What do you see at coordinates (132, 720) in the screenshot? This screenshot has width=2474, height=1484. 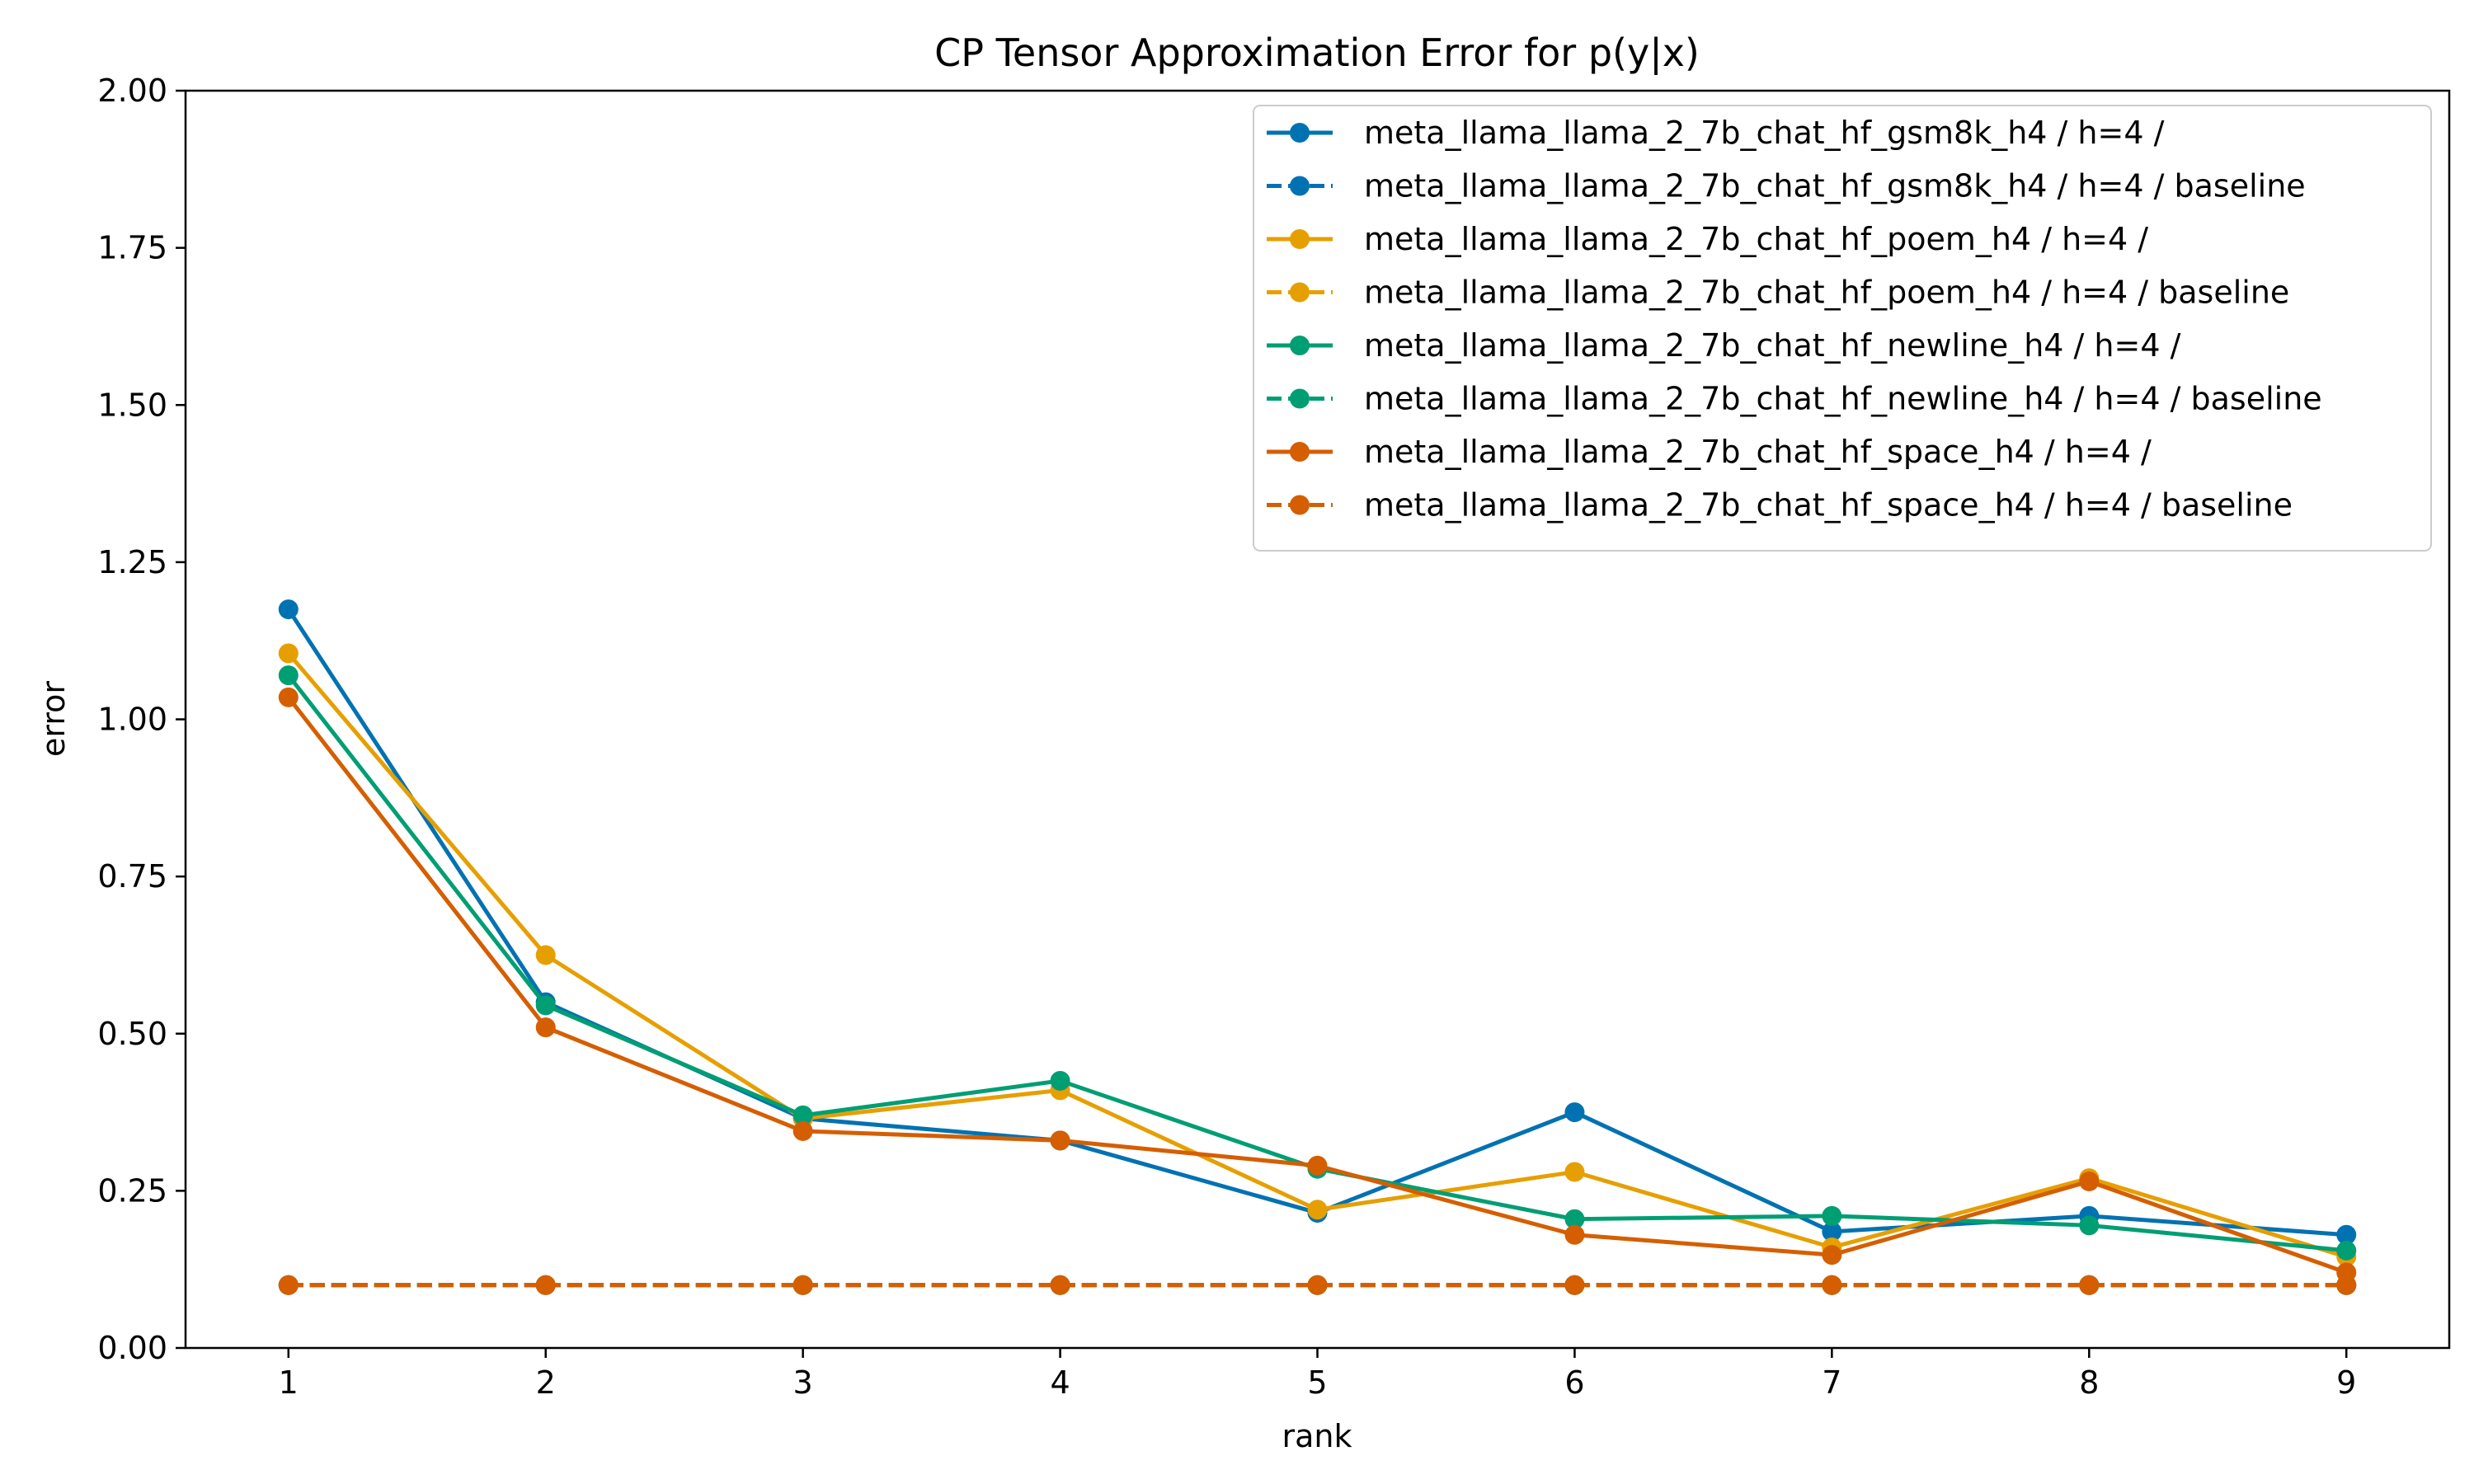 I see `y-tick-label: 1.00` at bounding box center [132, 720].